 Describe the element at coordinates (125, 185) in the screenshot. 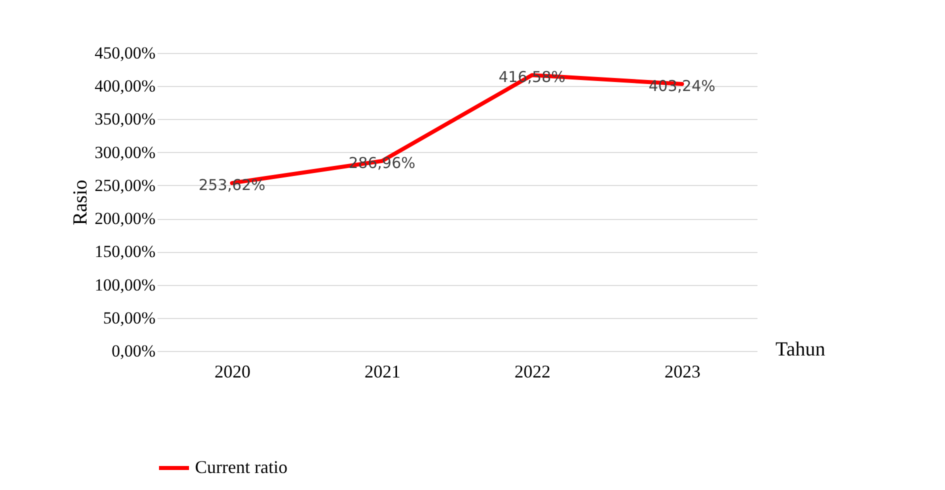

I see `y-tick-label: 250,00%` at that location.